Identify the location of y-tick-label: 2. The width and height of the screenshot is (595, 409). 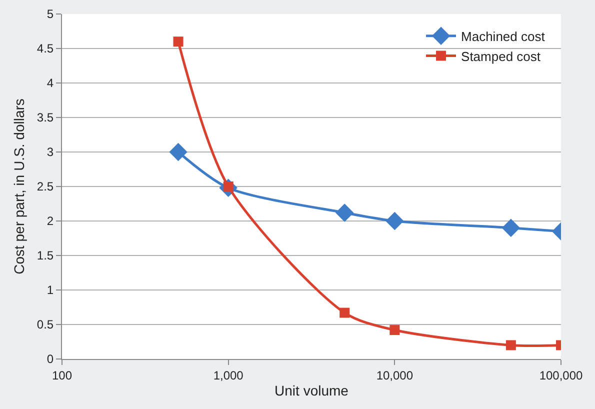
(50, 221).